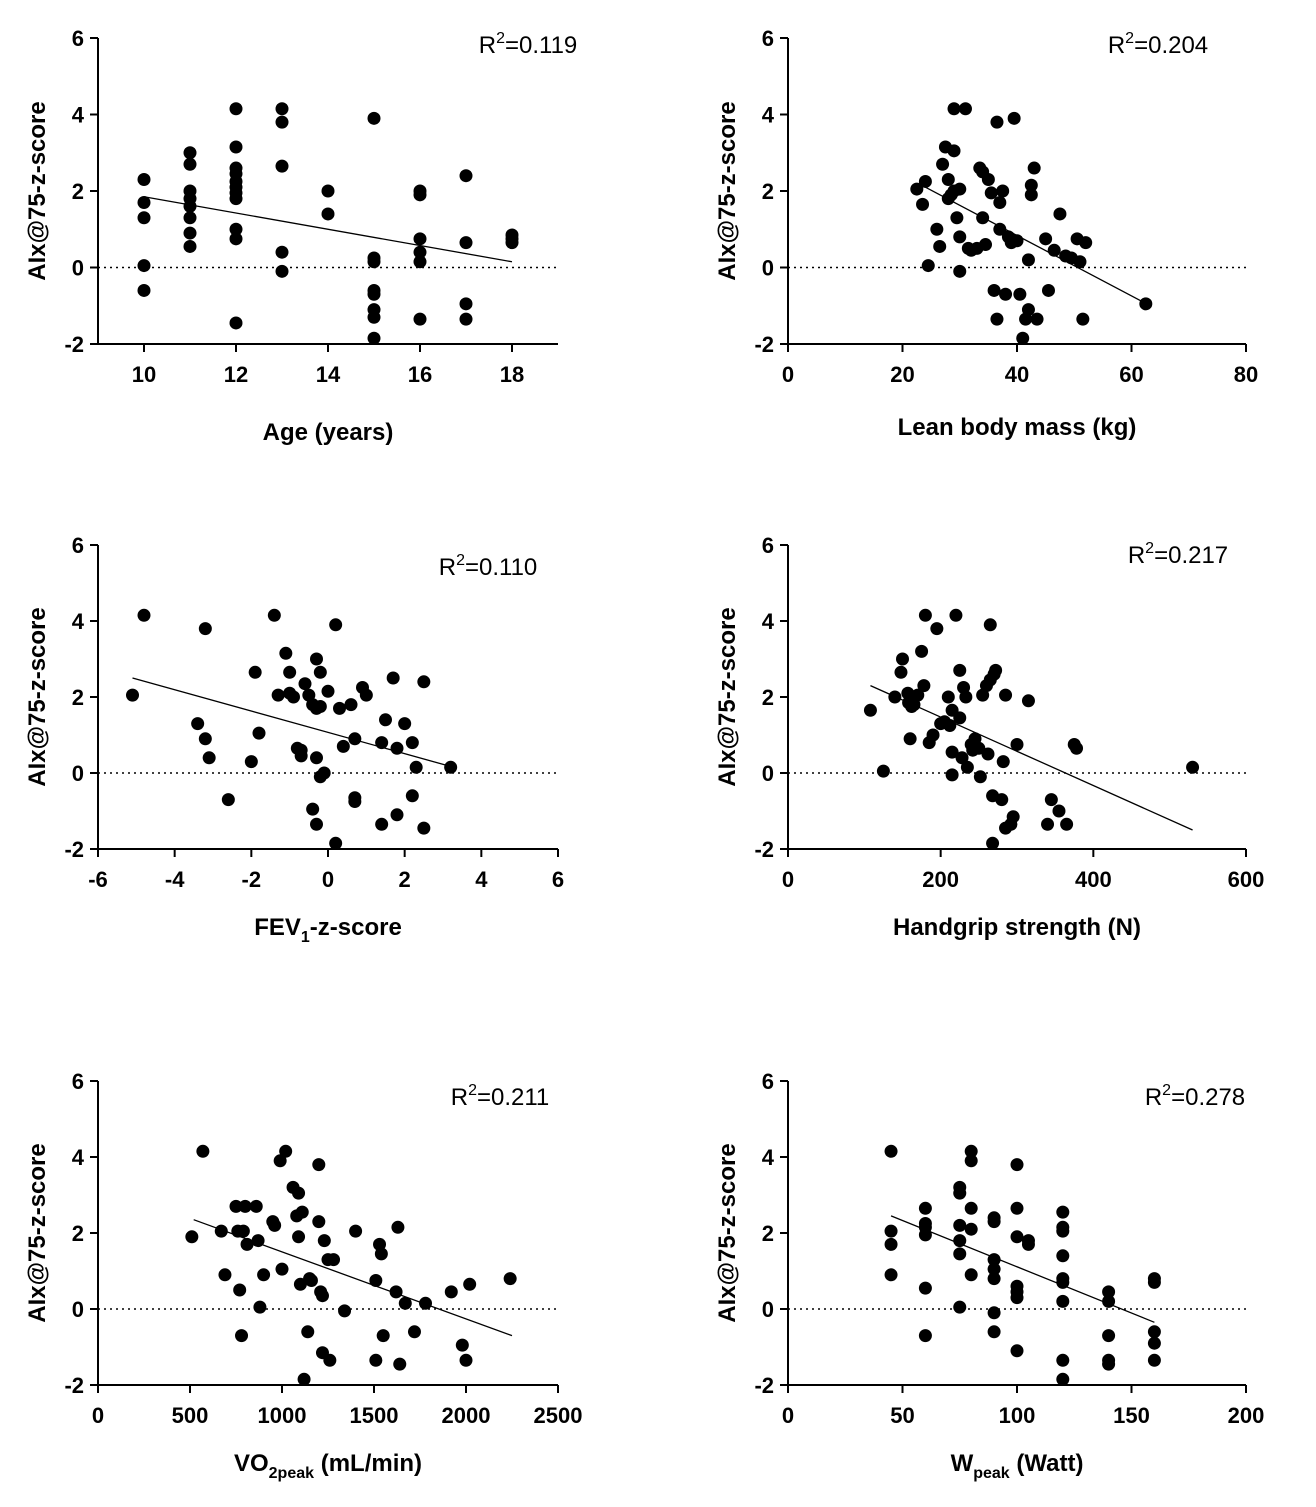 The height and width of the screenshot is (1507, 1316). What do you see at coordinates (1131, 1415) in the screenshot?
I see `x-tick-label: 150` at bounding box center [1131, 1415].